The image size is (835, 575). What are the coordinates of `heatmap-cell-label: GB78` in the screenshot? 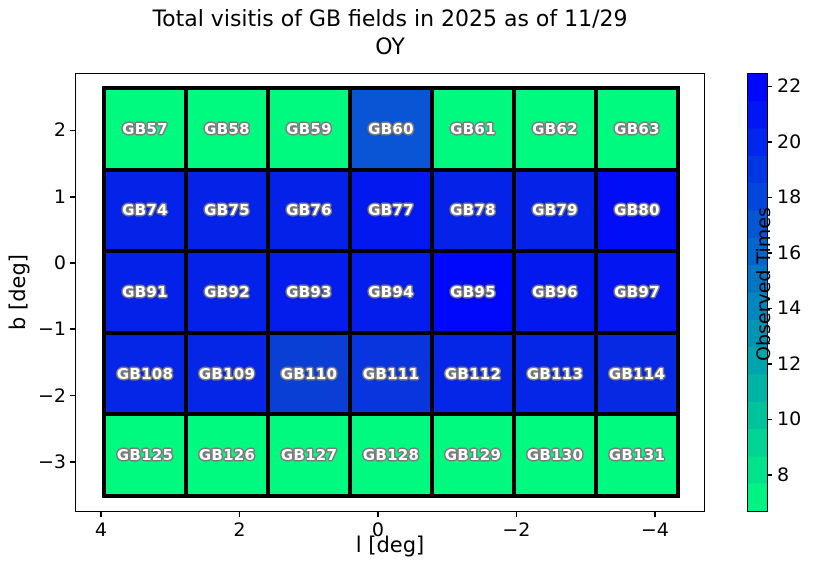 It's located at (473, 210).